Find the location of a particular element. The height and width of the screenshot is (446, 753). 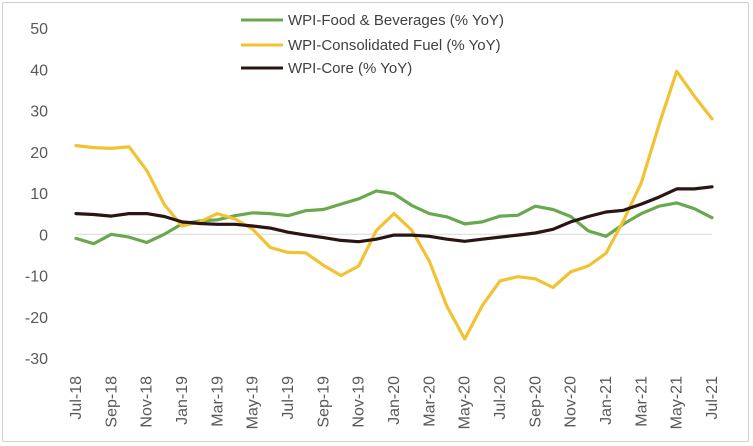

y-tick-label: -30 is located at coordinates (36, 359).